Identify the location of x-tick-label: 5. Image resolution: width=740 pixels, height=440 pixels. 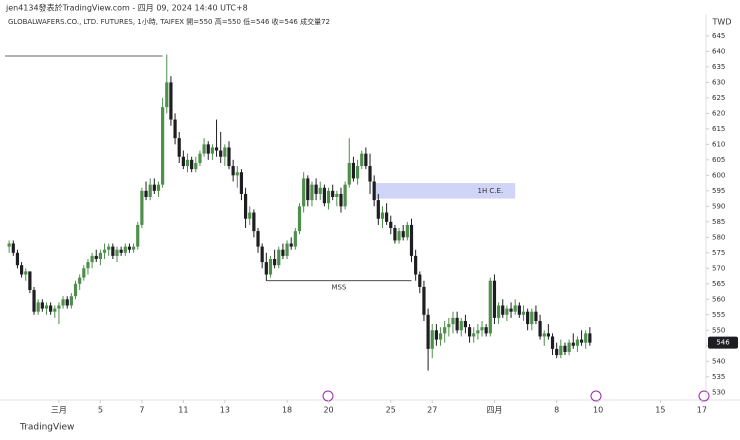
(100, 410).